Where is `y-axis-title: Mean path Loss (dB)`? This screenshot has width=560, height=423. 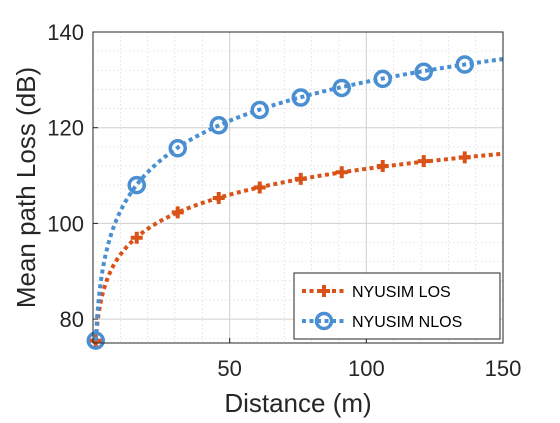 y-axis-title: Mean path Loss (dB) is located at coordinates (26, 187).